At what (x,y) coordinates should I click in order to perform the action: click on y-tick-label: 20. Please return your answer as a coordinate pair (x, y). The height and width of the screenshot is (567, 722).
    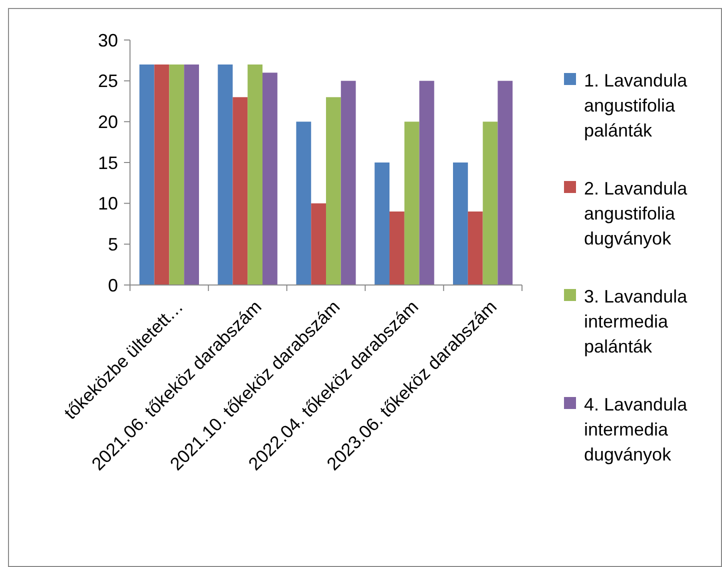
    Looking at the image, I should click on (108, 122).